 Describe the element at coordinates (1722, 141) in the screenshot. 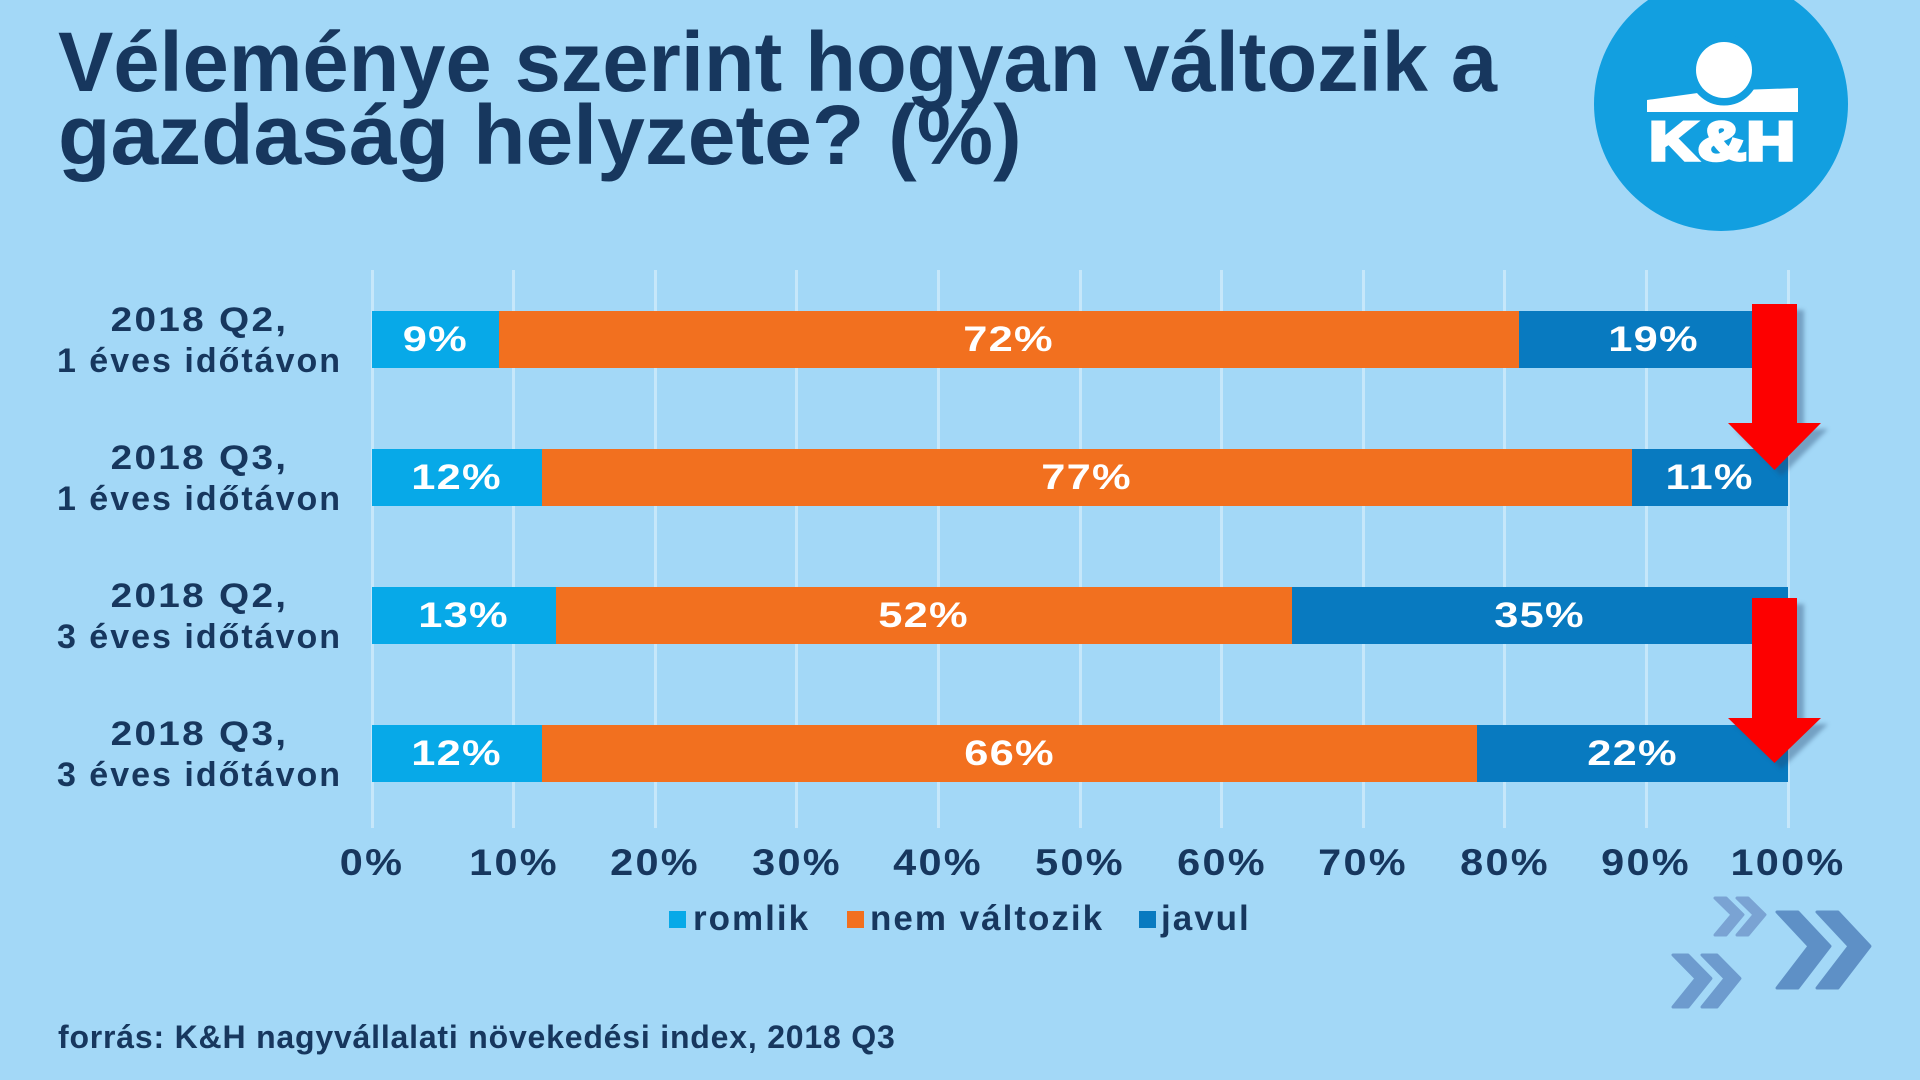

I see `svg-text: K&H` at that location.